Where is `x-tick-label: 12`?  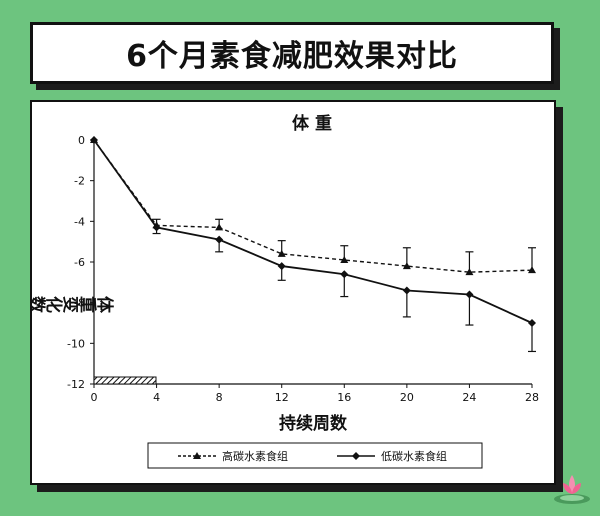 x-tick-label: 12 is located at coordinates (282, 397).